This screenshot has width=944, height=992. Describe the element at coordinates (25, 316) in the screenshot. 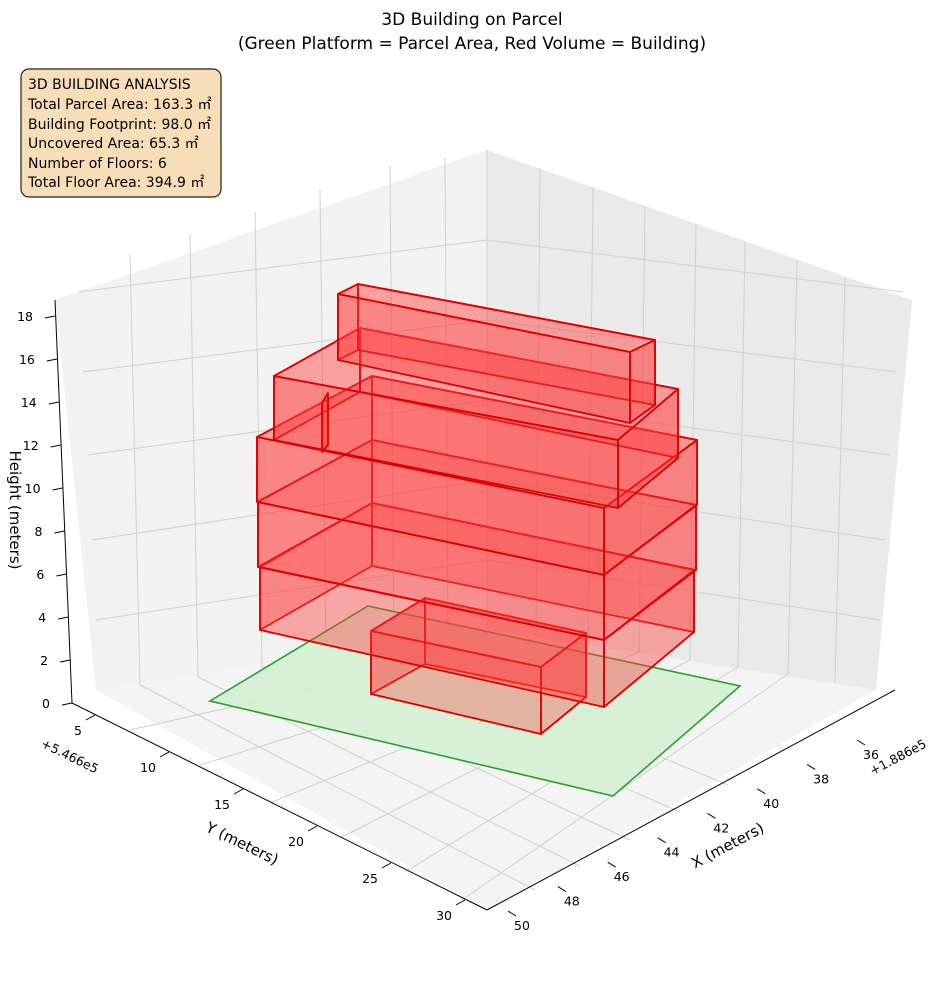

I see `z-tick-label: 18` at that location.